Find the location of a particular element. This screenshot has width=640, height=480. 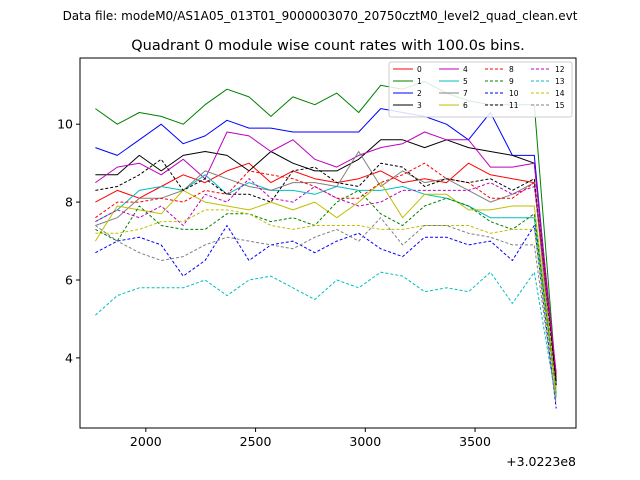

legend-label-11: 11 is located at coordinates (514, 105).